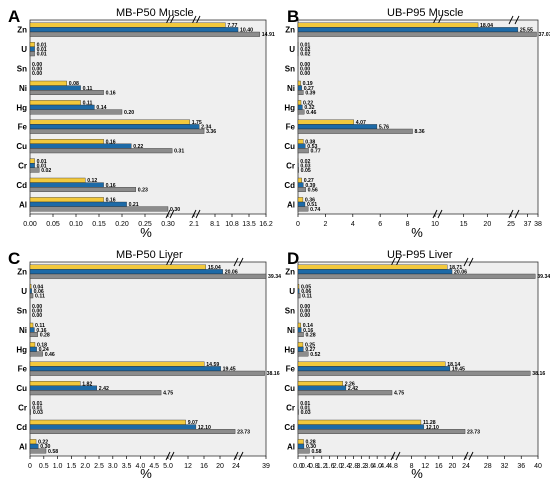  Describe the element at coordinates (104, 389) in the screenshot. I see `data-label: 2.42` at that location.